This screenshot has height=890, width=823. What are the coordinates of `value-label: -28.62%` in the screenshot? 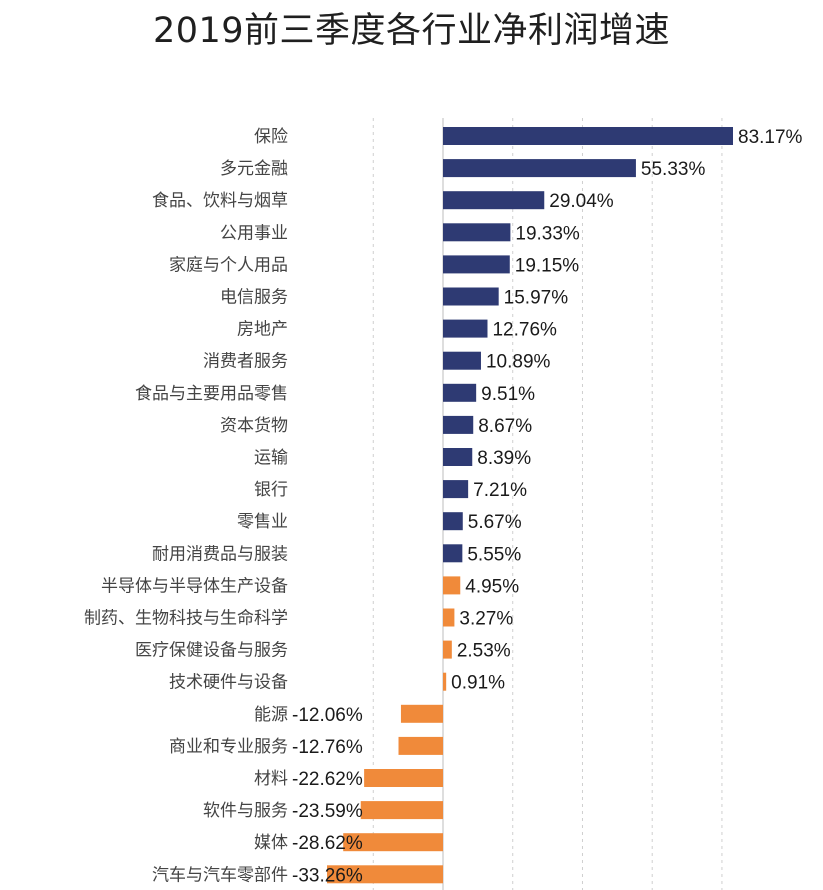 It's located at (327, 843).